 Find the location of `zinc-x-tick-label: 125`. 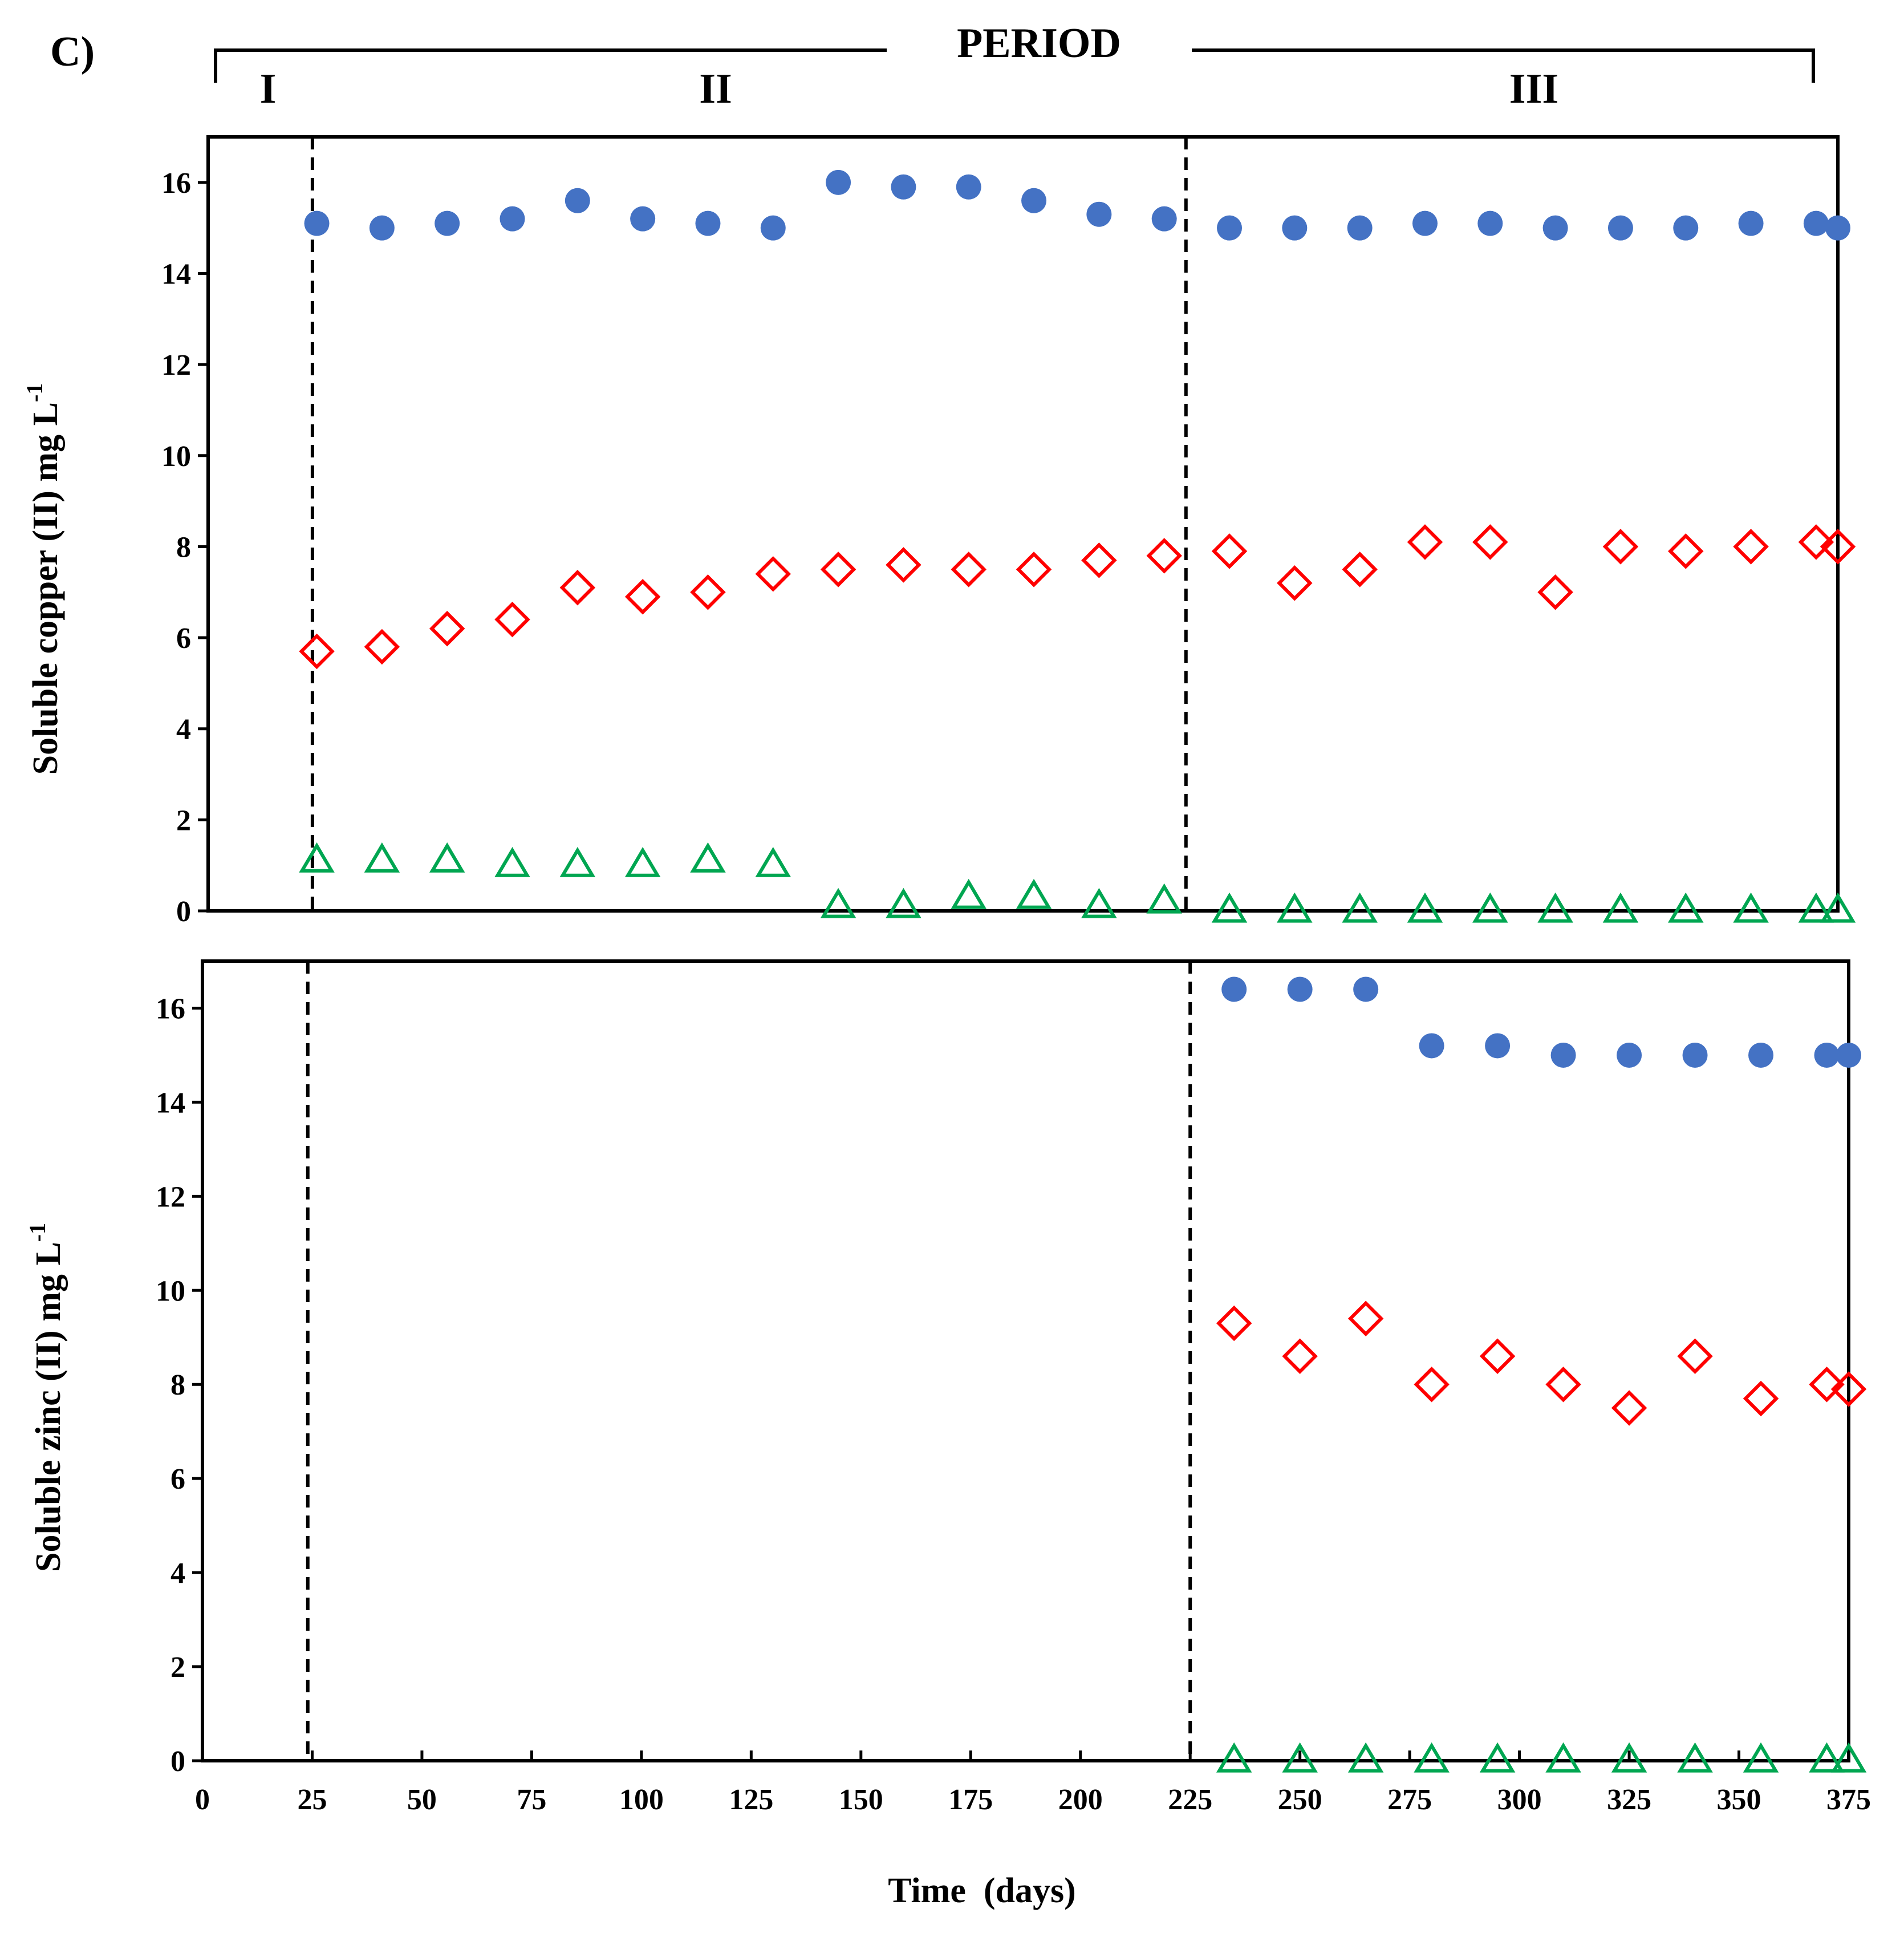

zinc-x-tick-label: 125 is located at coordinates (751, 1800).